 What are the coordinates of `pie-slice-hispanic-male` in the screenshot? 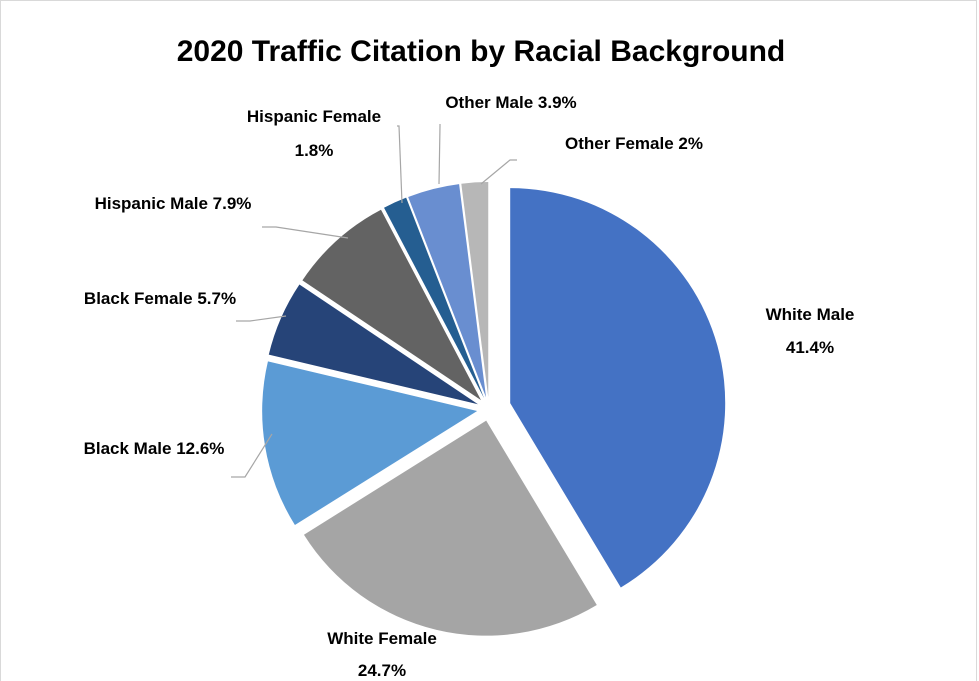 It's located at (391, 305).